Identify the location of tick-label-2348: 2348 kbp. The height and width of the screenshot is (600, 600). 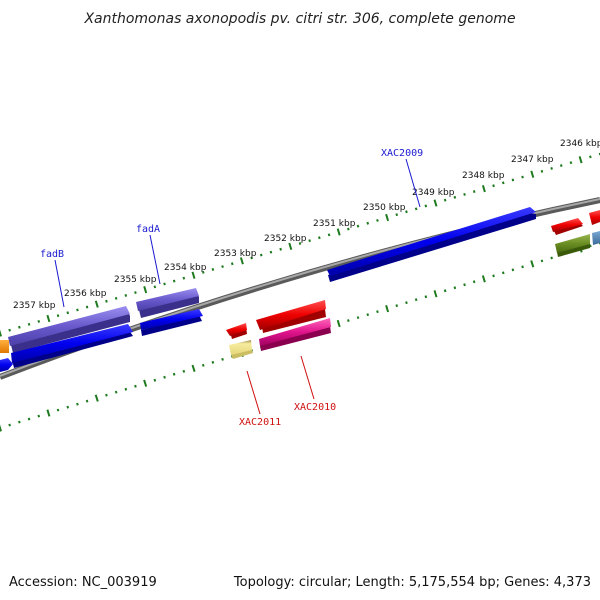
(483, 176).